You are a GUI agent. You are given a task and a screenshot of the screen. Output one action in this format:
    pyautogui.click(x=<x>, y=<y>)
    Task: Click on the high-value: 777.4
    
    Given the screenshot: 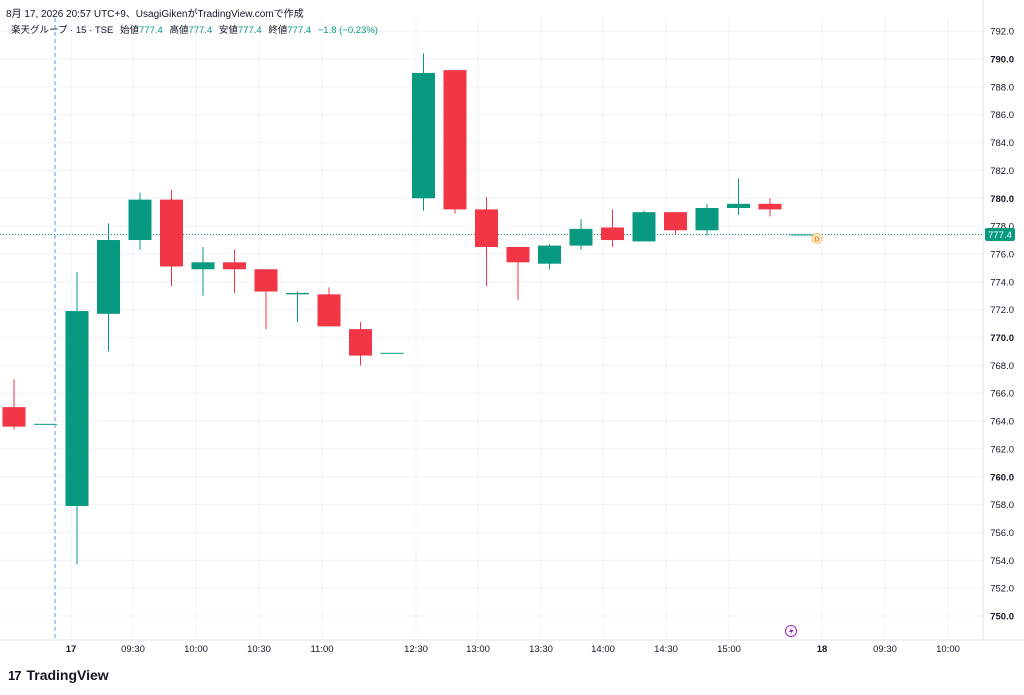 What is the action you would take?
    pyautogui.click(x=200, y=30)
    